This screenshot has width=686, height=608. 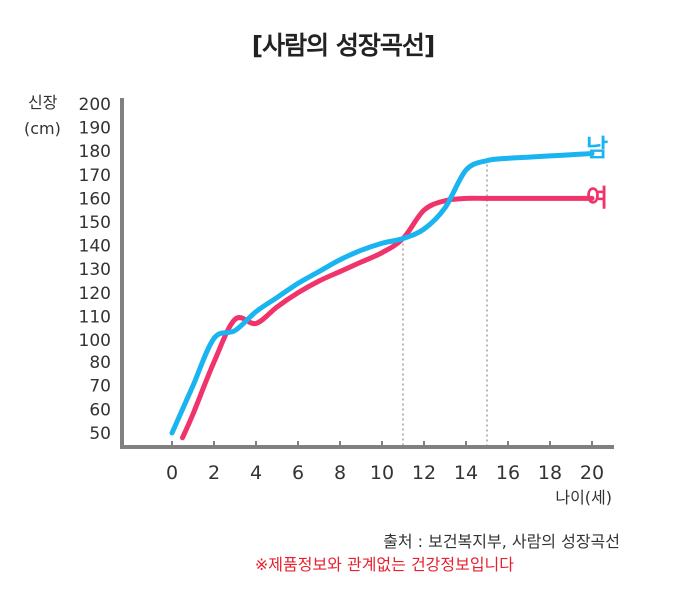 What do you see at coordinates (597, 198) in the screenshot?
I see `series-label-female: 여` at bounding box center [597, 198].